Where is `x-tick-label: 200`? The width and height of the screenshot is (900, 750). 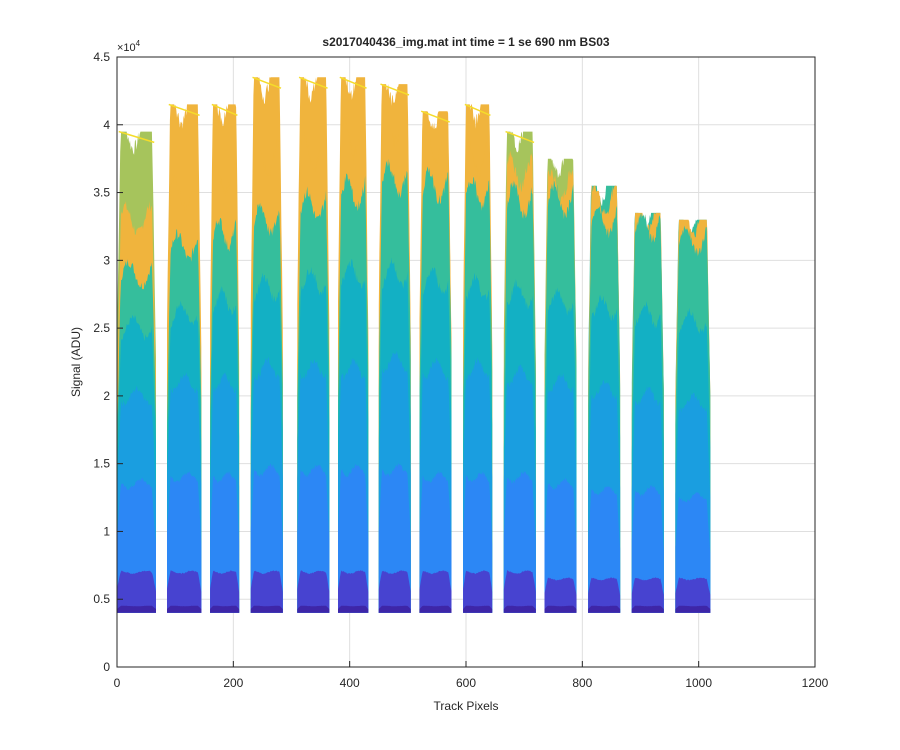 x-tick-label: 200 is located at coordinates (233, 683).